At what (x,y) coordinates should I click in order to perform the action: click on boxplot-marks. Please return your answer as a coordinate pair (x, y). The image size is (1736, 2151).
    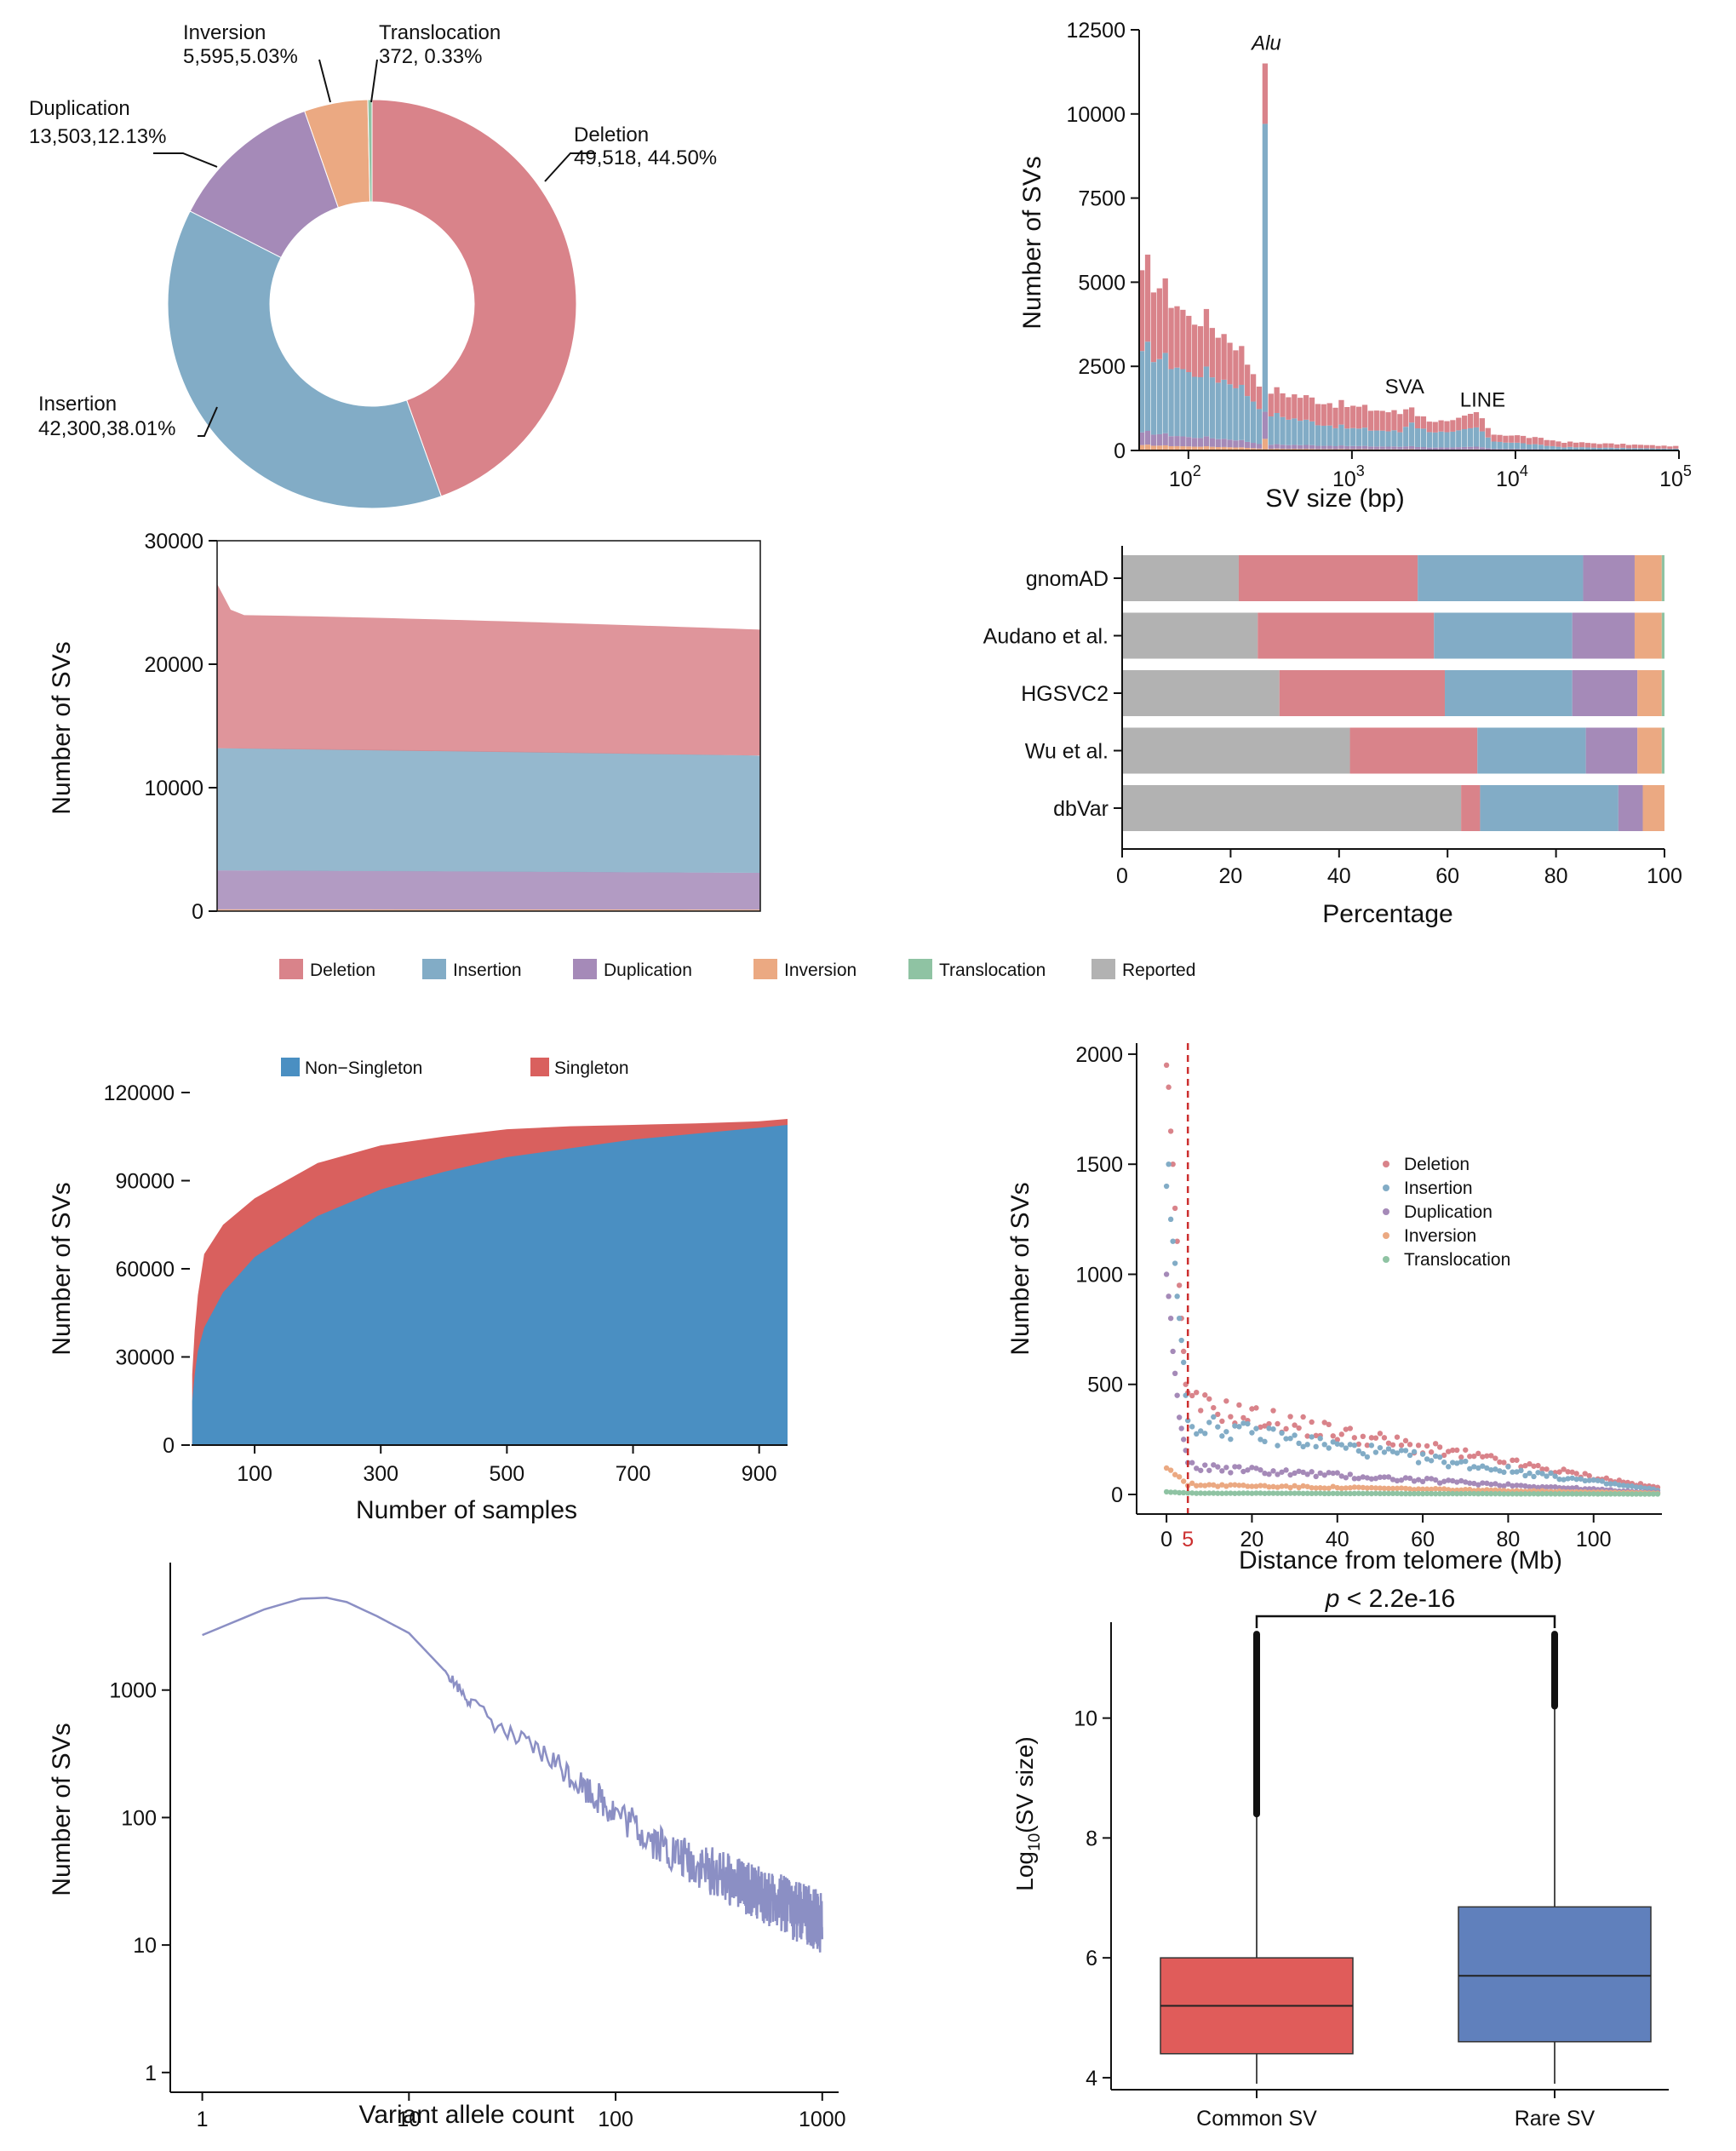
    Looking at the image, I should click on (1406, 1850).